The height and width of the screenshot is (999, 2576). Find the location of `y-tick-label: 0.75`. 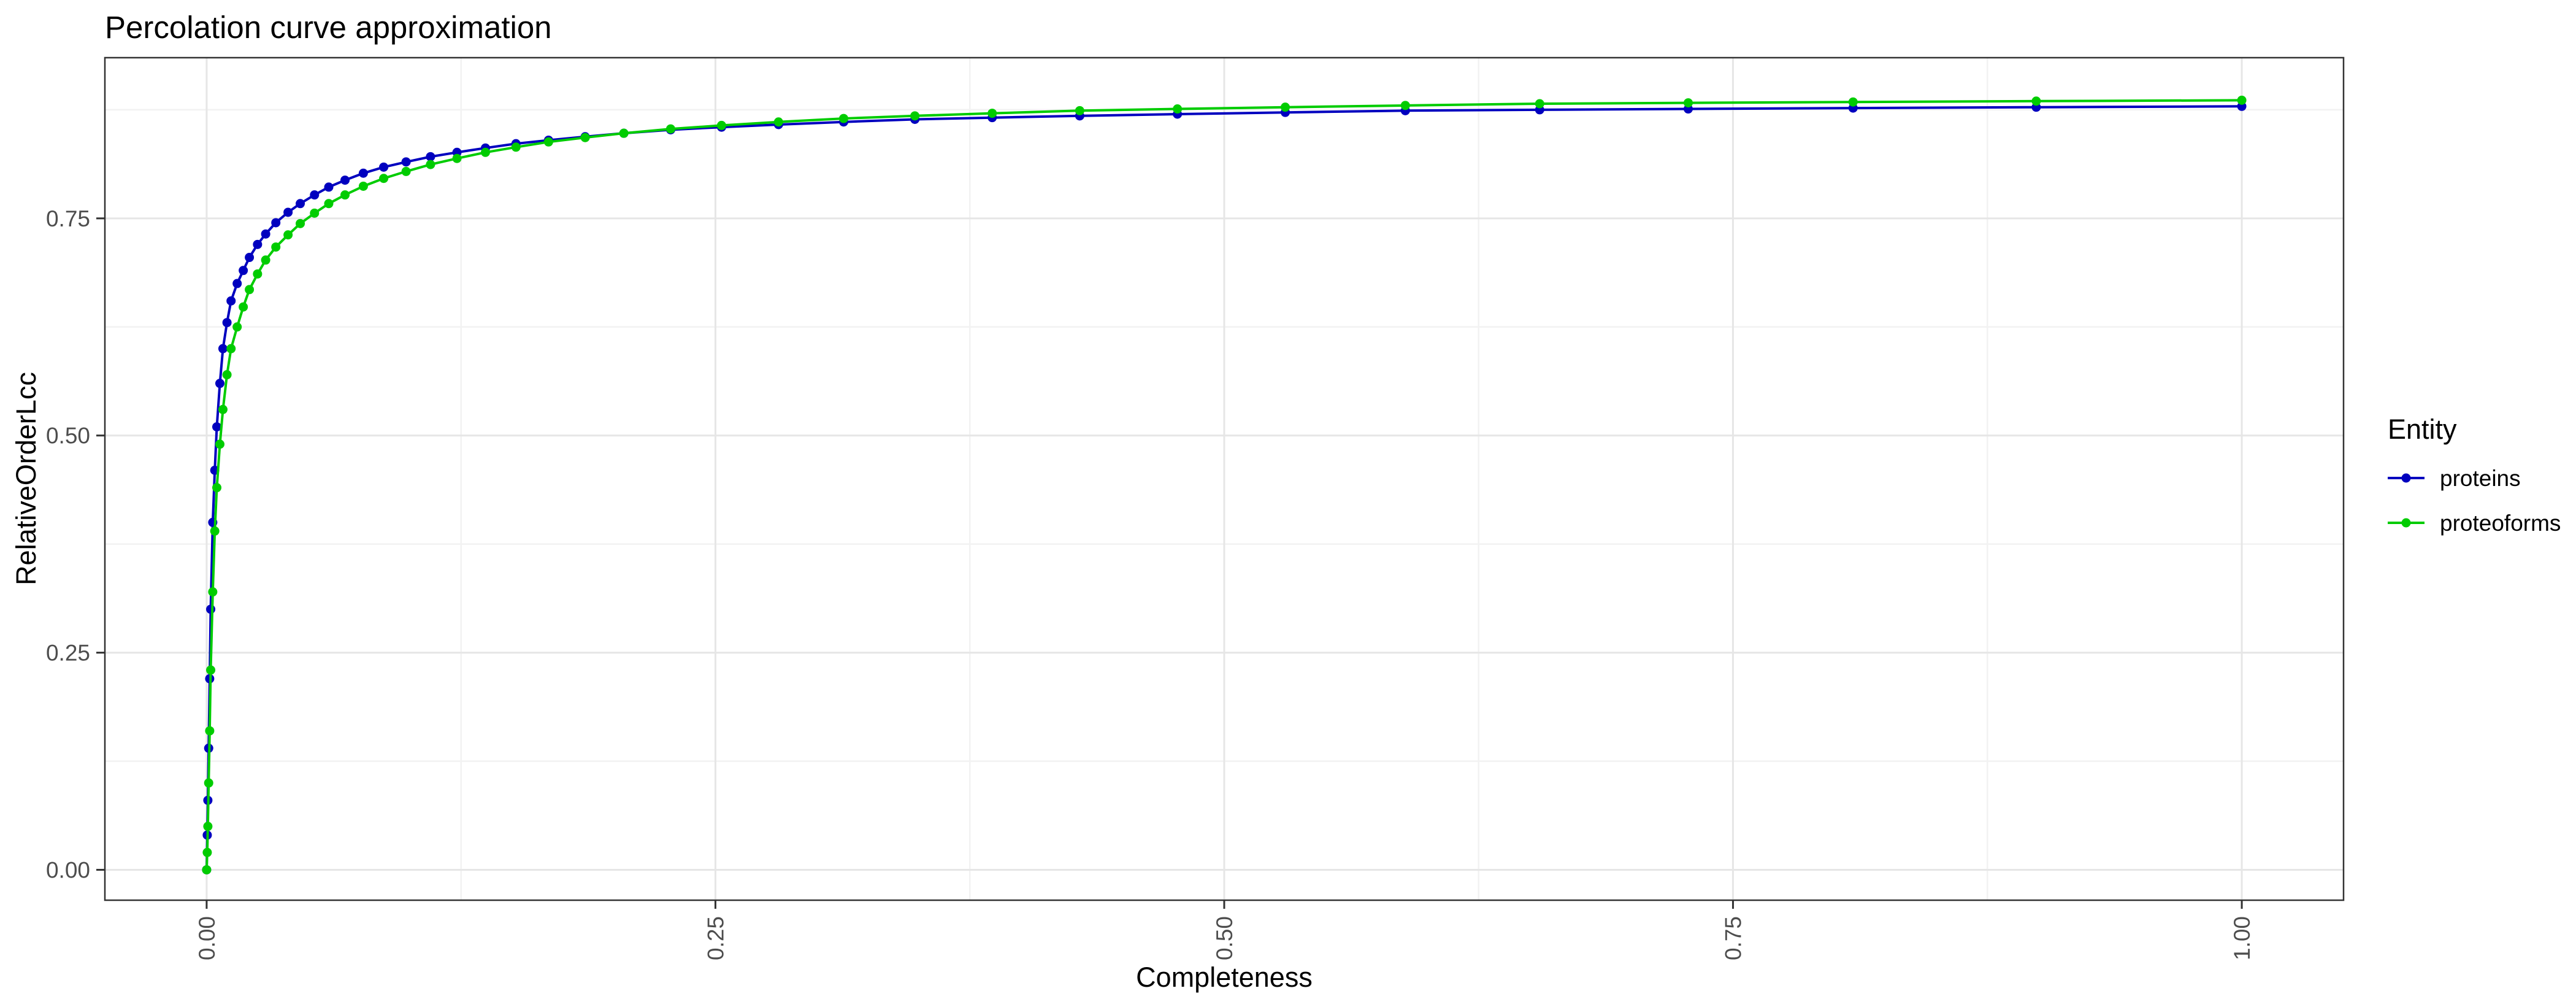

y-tick-label: 0.75 is located at coordinates (68, 218).